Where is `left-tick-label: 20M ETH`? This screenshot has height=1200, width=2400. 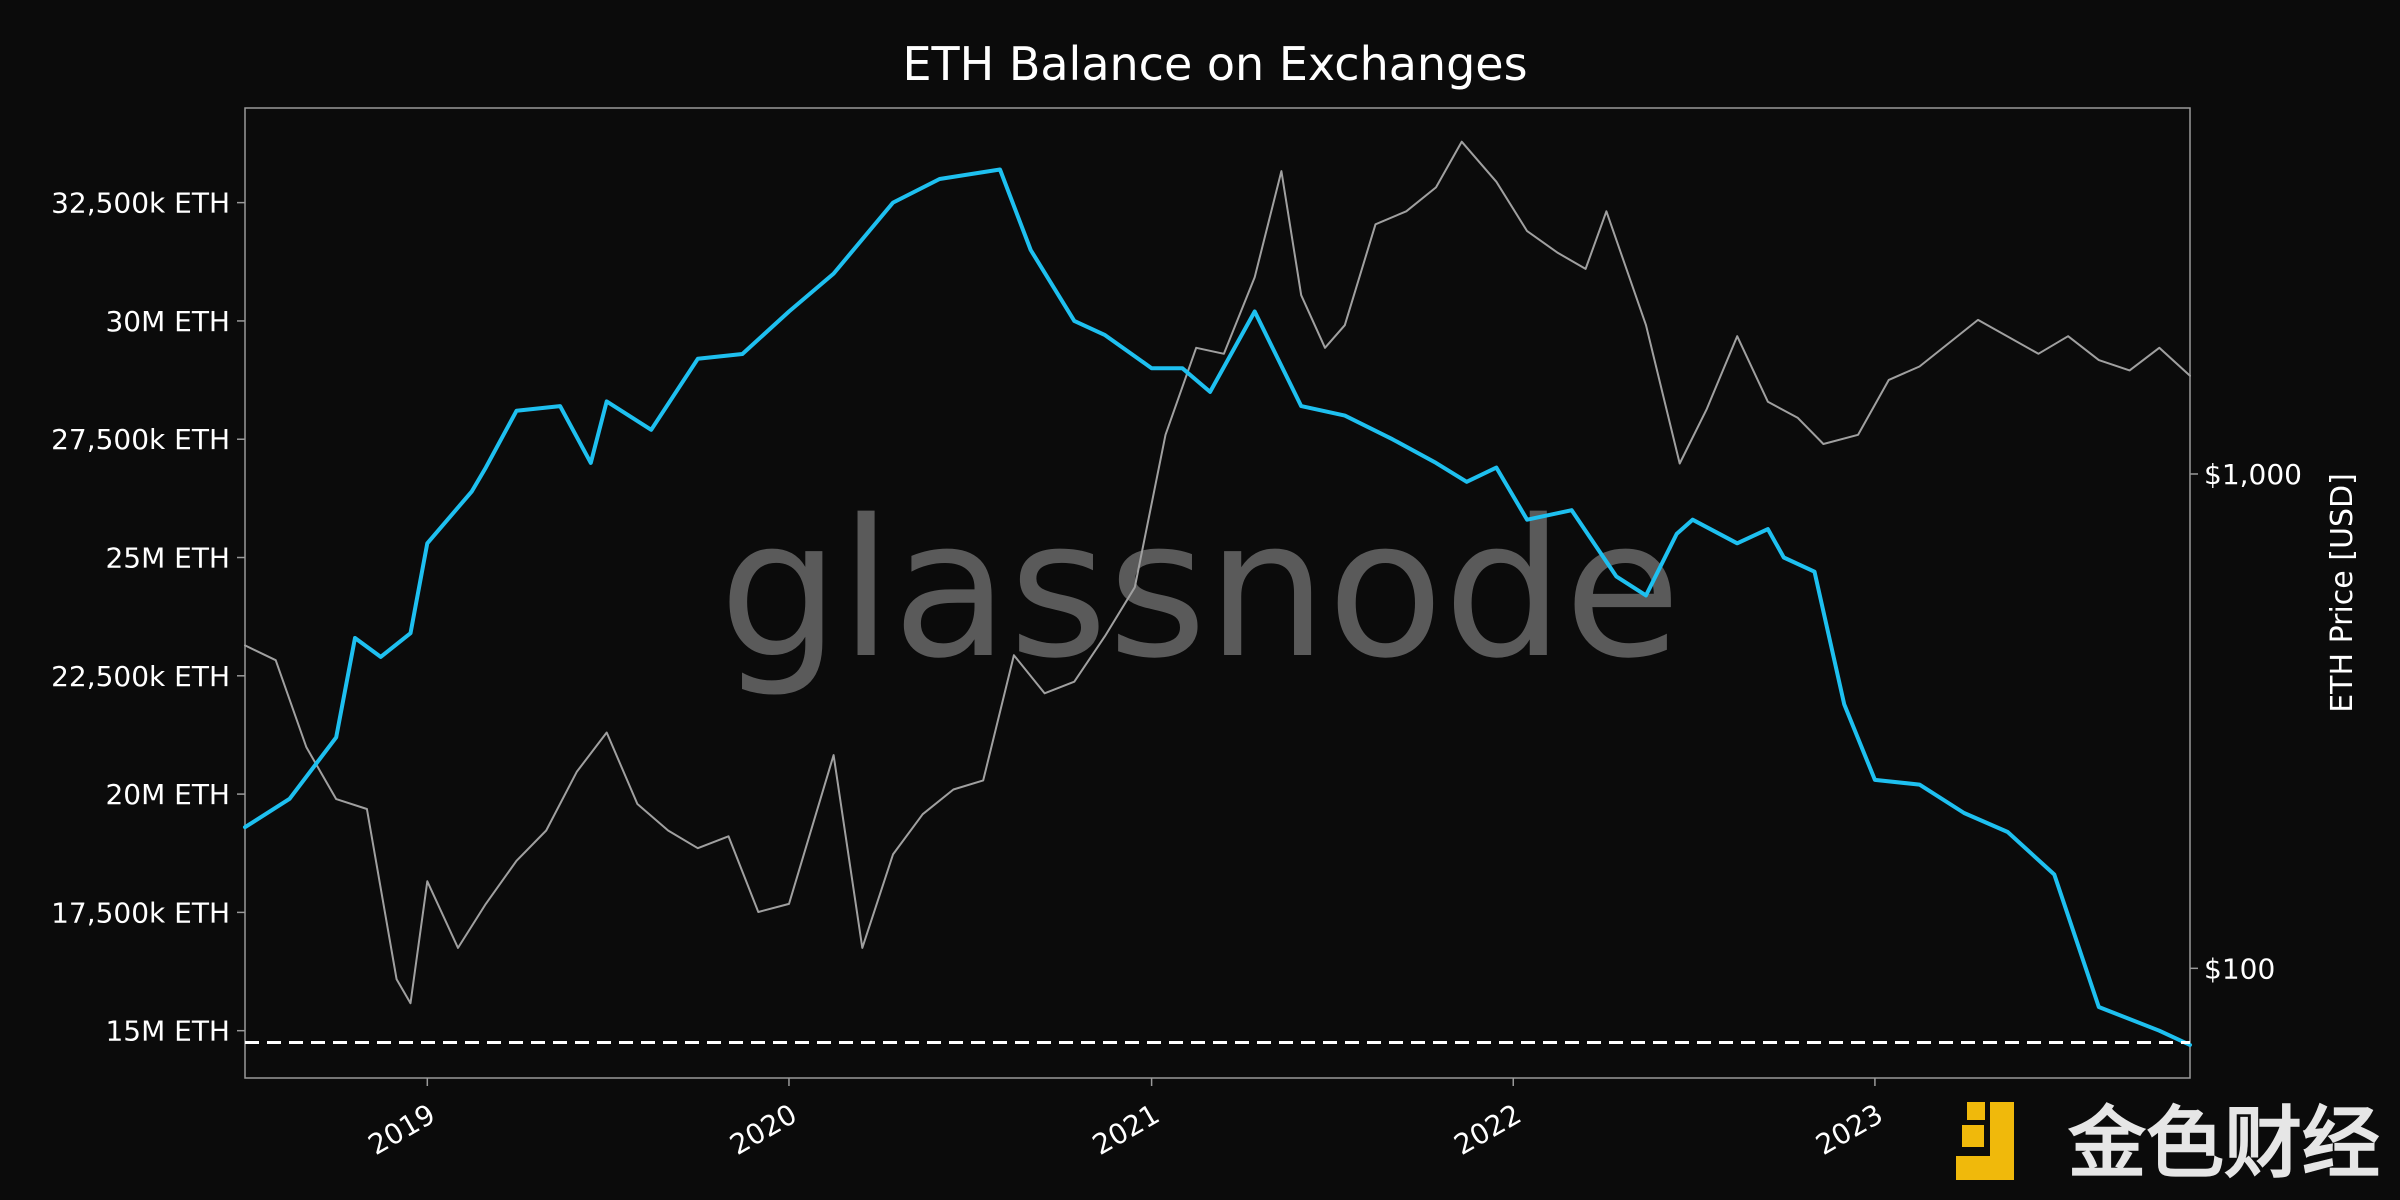 left-tick-label: 20M ETH is located at coordinates (167, 794).